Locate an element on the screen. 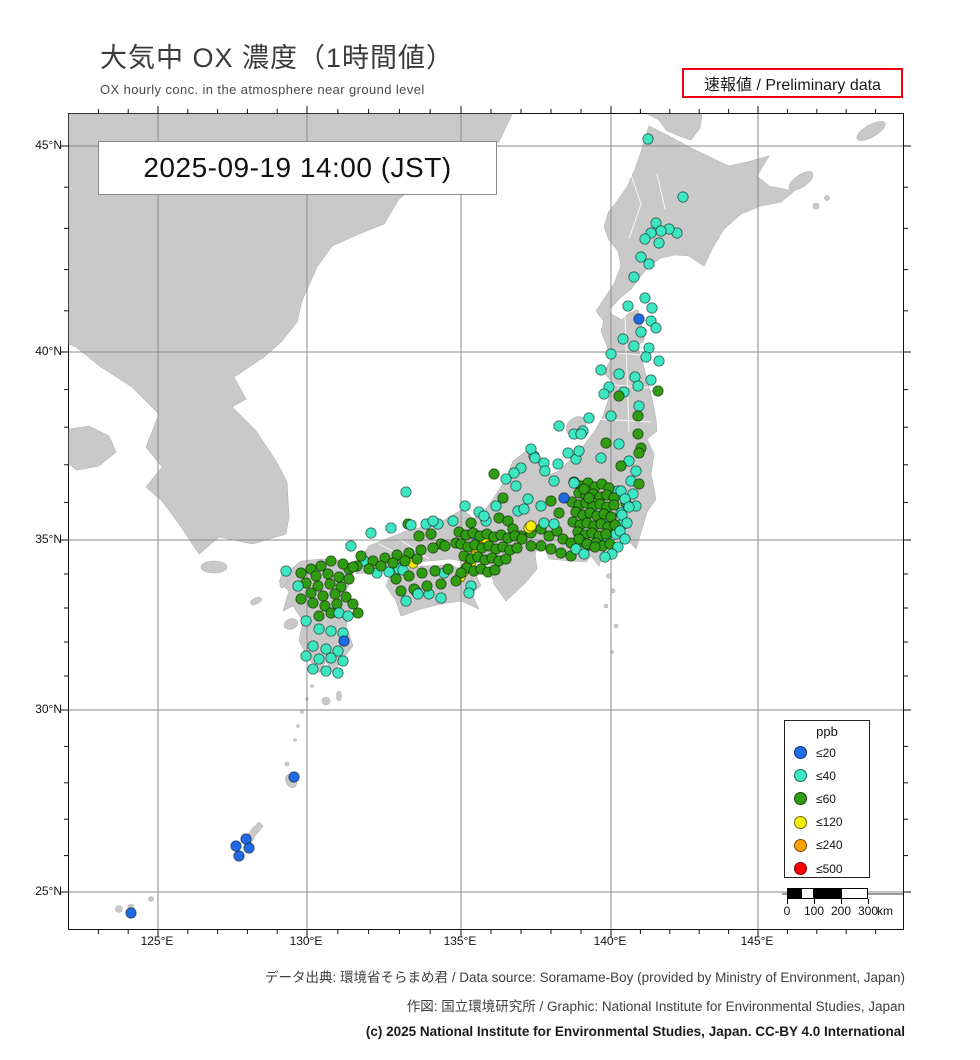 The height and width of the screenshot is (1060, 980). legend-item-b: ≤20 is located at coordinates (827, 752).